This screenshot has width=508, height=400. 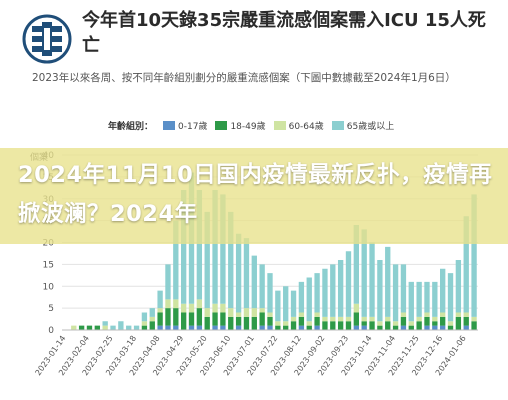 I want to click on legend-label: 18-49歲, so click(x=248, y=126).